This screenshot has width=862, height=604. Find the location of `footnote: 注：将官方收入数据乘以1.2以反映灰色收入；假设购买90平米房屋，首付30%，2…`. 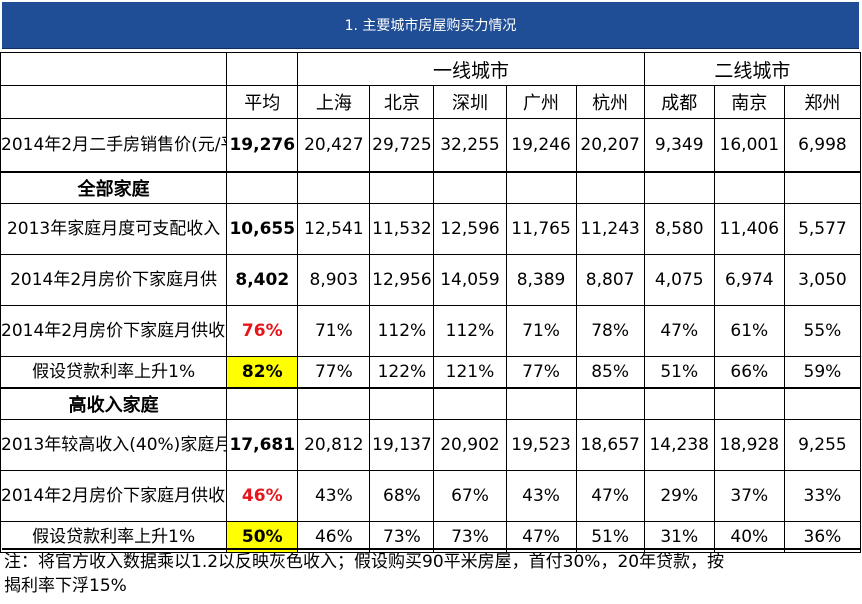

footnote: 注：将官方收入数据乘以1.2以反映灰色收入；假设购买90平米房屋，首付30%，2… is located at coordinates (431, 576).